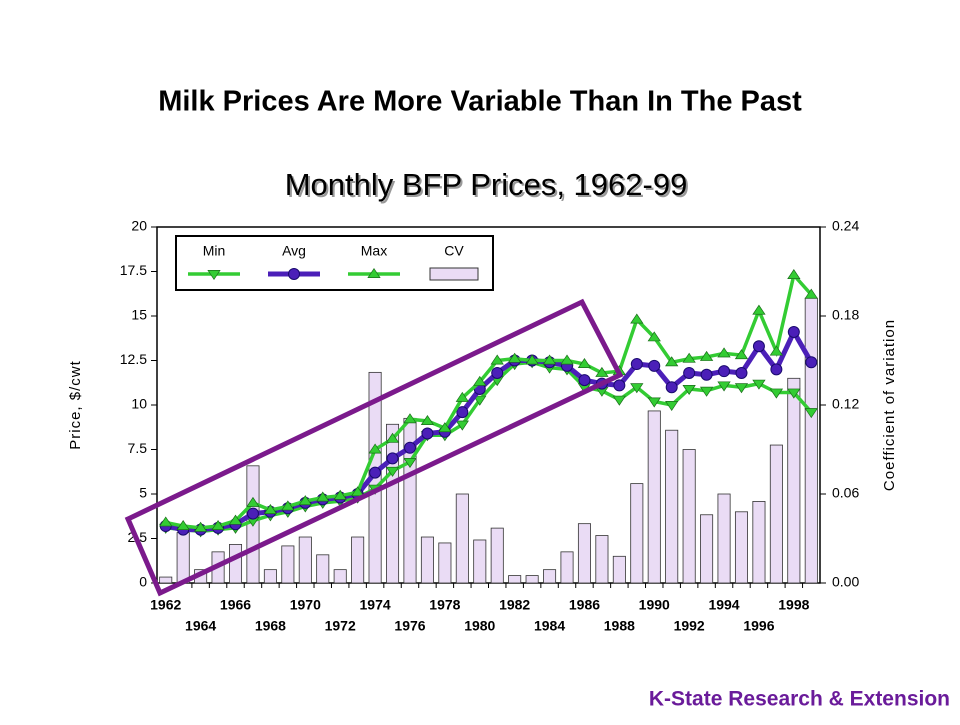  Describe the element at coordinates (294, 251) in the screenshot. I see `legend-label: Avg` at that location.